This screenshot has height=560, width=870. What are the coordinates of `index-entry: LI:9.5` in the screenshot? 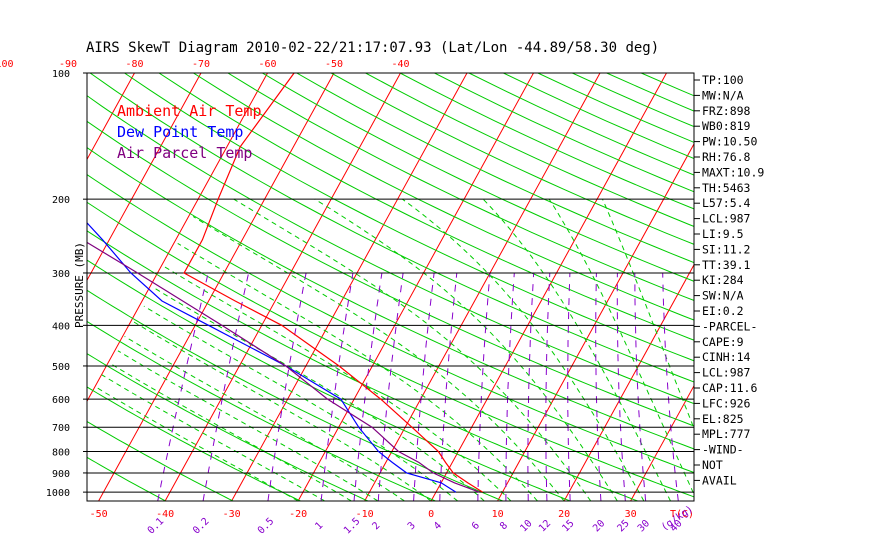 It's located at (723, 234).